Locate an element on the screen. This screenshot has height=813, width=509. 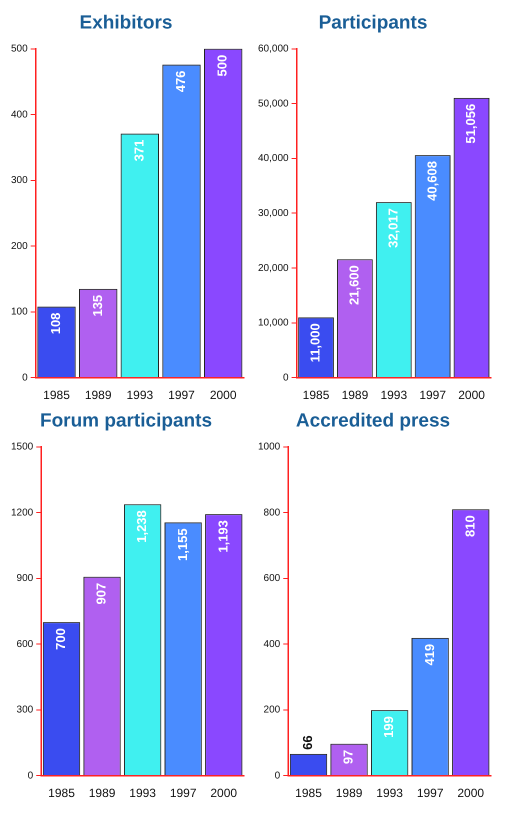
y-tick-label: 1000 is located at coordinates (269, 447).